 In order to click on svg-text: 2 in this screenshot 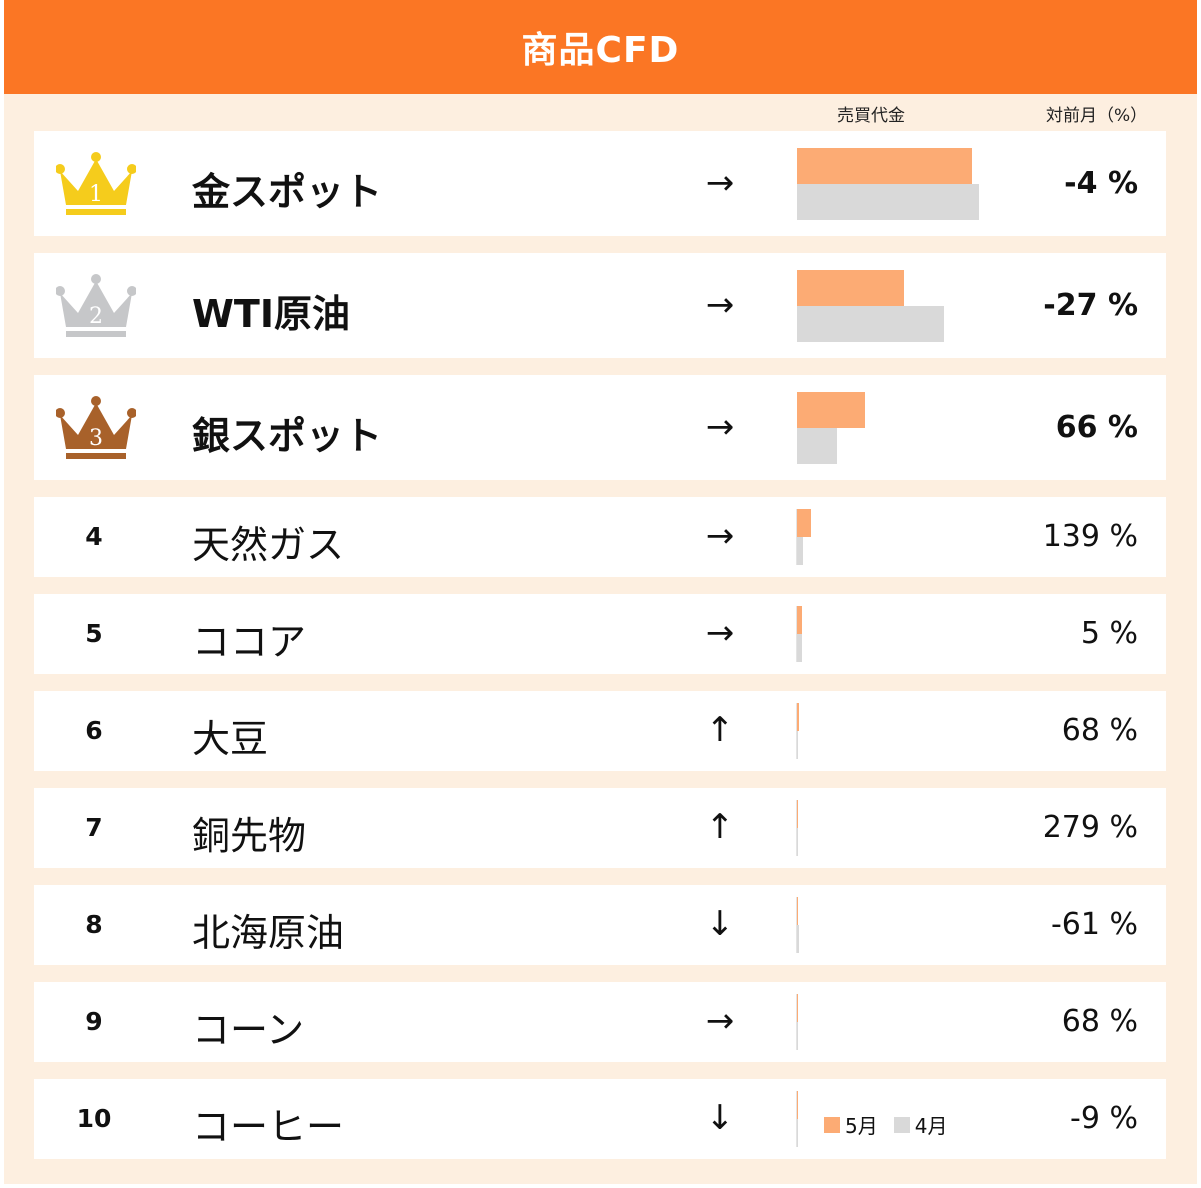, I will do `click(96, 316)`.